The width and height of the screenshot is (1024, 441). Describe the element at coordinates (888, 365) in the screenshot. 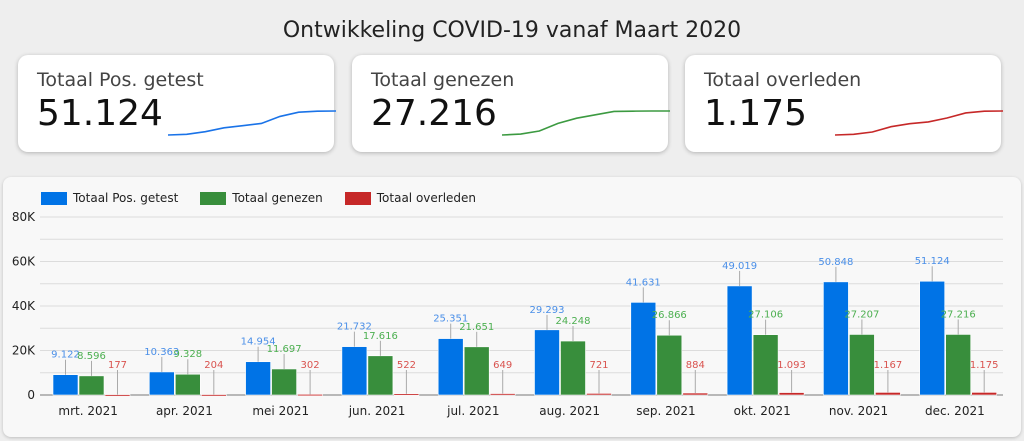

I see `data-label: 1.167` at that location.